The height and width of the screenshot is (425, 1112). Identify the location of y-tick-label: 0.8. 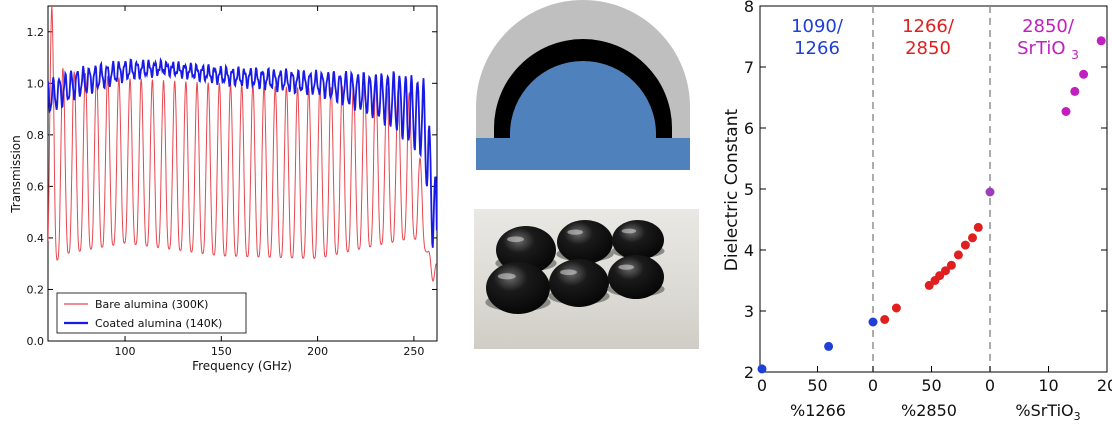
(36, 135).